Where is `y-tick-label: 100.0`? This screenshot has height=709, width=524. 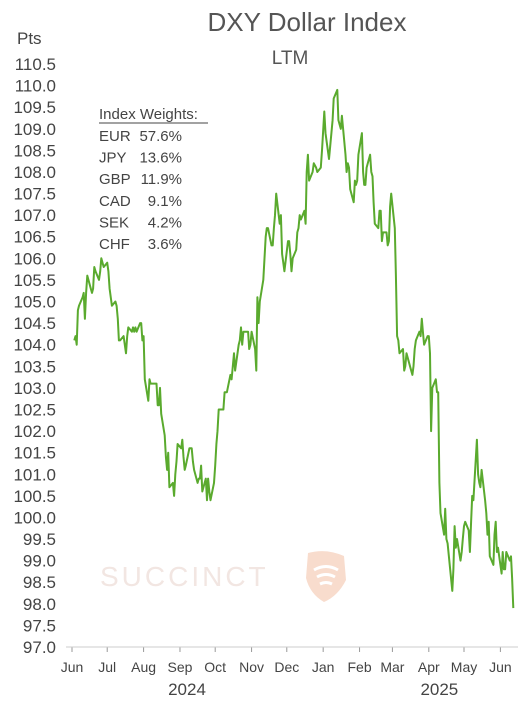
y-tick-label: 100.0 is located at coordinates (34, 517).